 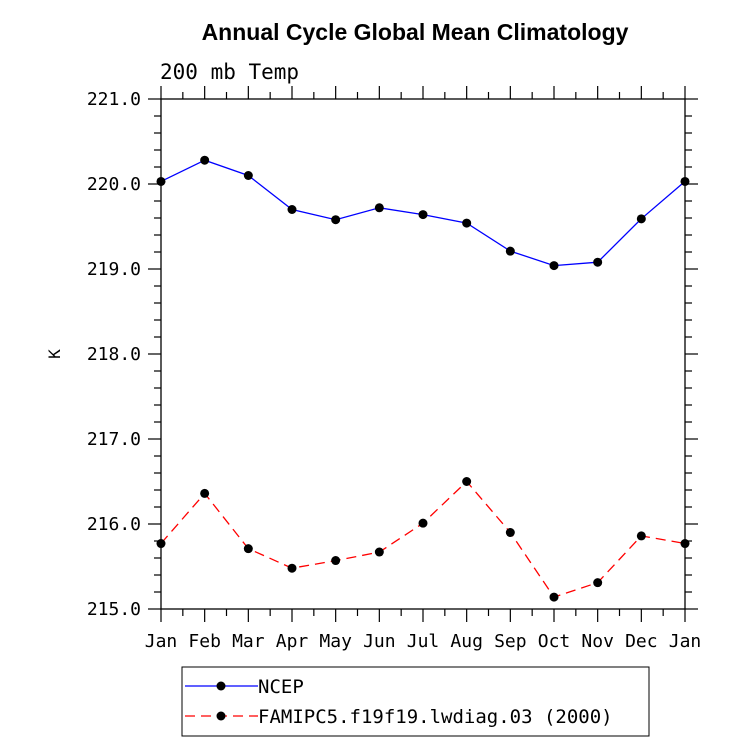 I want to click on x-tick-label: Apr, so click(x=292, y=641).